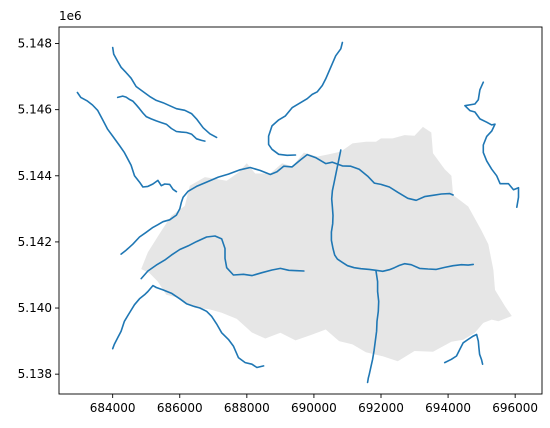 The height and width of the screenshot is (428, 550). What do you see at coordinates (381, 408) in the screenshot?
I see `x-tick-label: 692000` at bounding box center [381, 408].